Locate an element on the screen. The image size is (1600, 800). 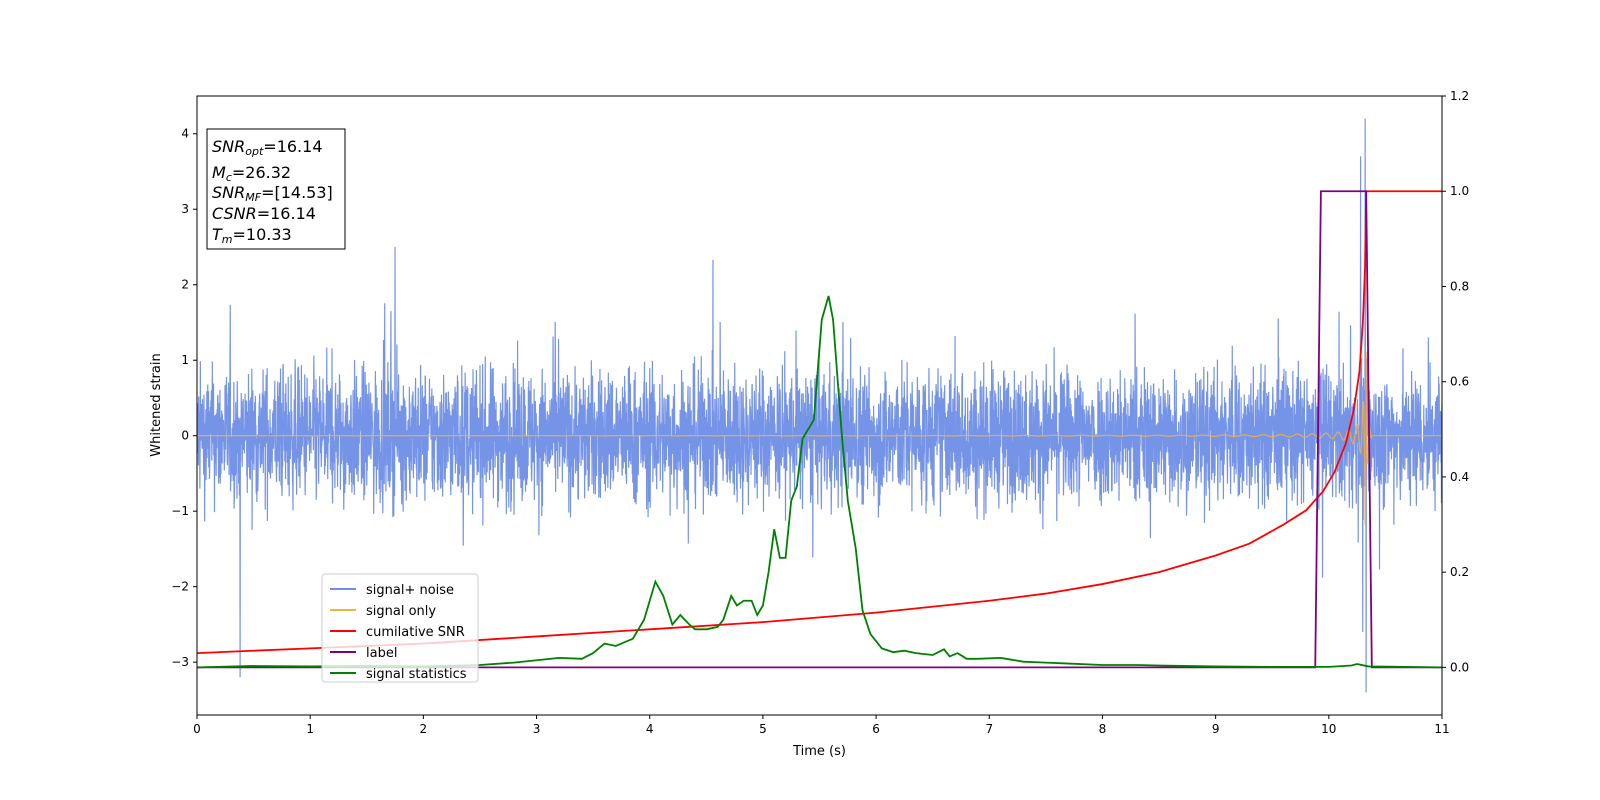
y-tick-label: −2 is located at coordinates (180, 587).